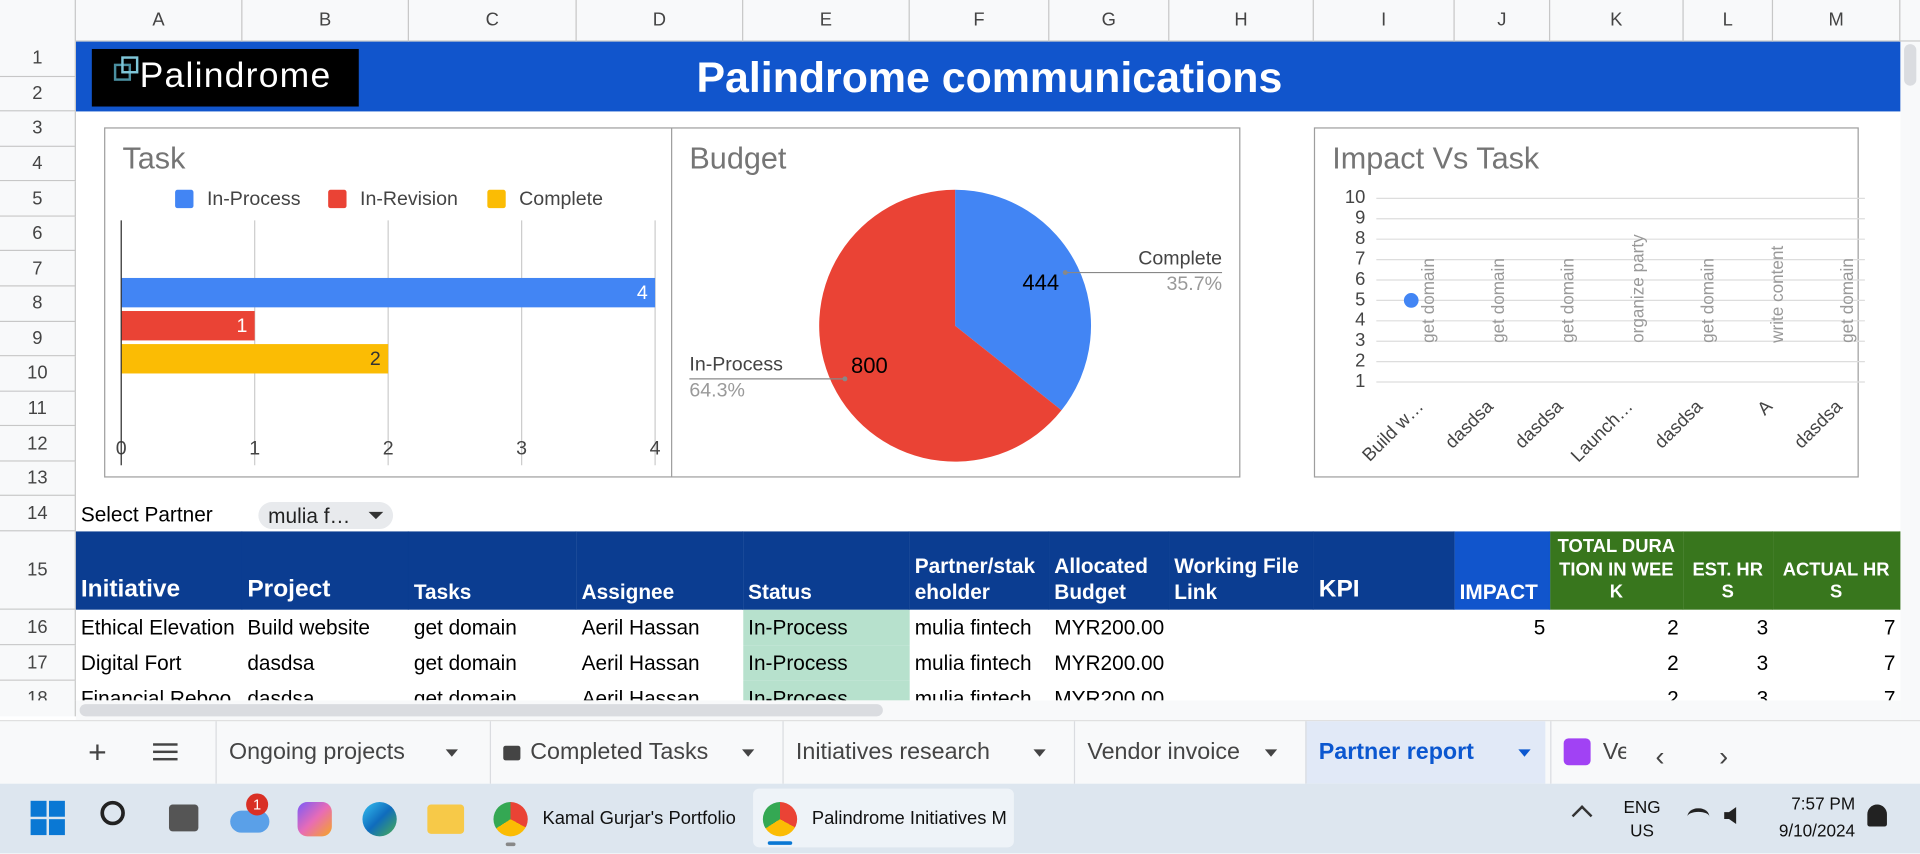 The height and width of the screenshot is (854, 1920). I want to click on edge-button, so click(379, 819).